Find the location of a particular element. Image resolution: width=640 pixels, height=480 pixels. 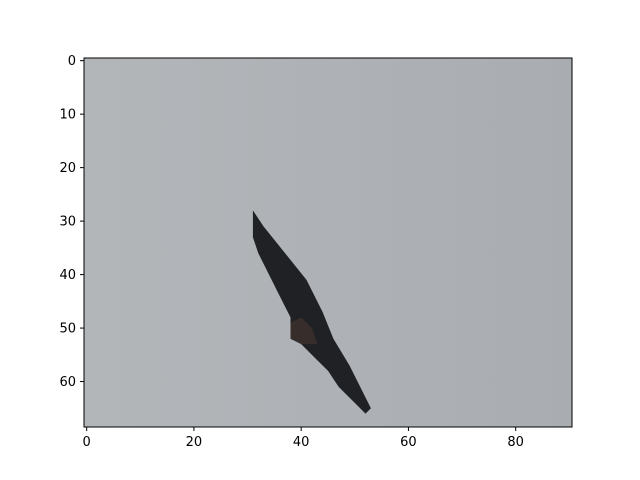

y-tick-label: 40 is located at coordinates (67, 275).